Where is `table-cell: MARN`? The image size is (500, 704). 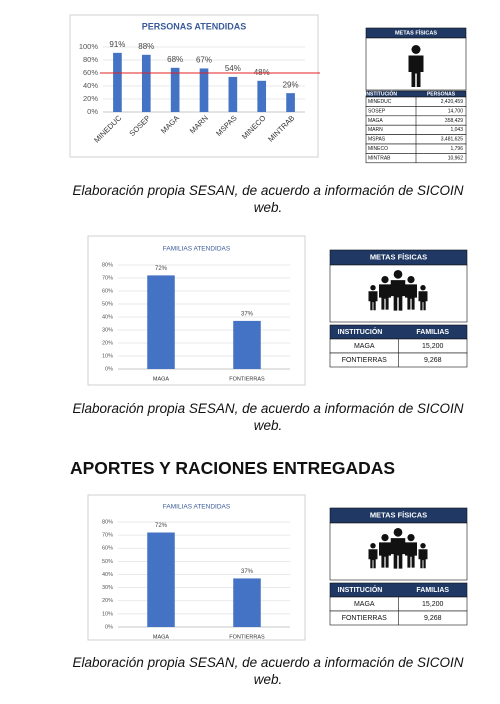
table-cell: MARN is located at coordinates (375, 130).